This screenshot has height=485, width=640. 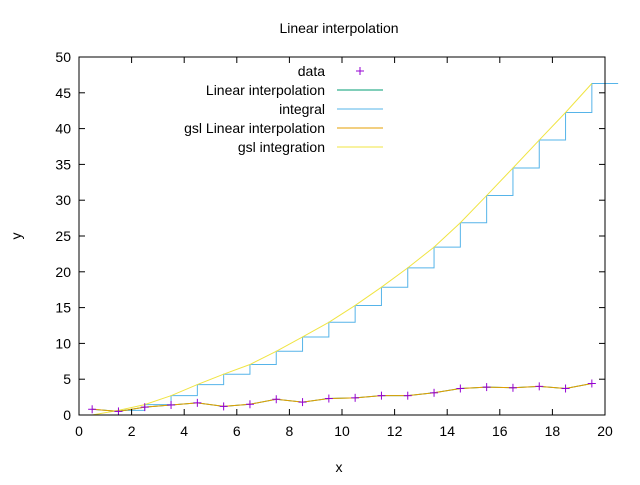 What do you see at coordinates (184, 431) in the screenshot?
I see `x-tick-label: 4` at bounding box center [184, 431].